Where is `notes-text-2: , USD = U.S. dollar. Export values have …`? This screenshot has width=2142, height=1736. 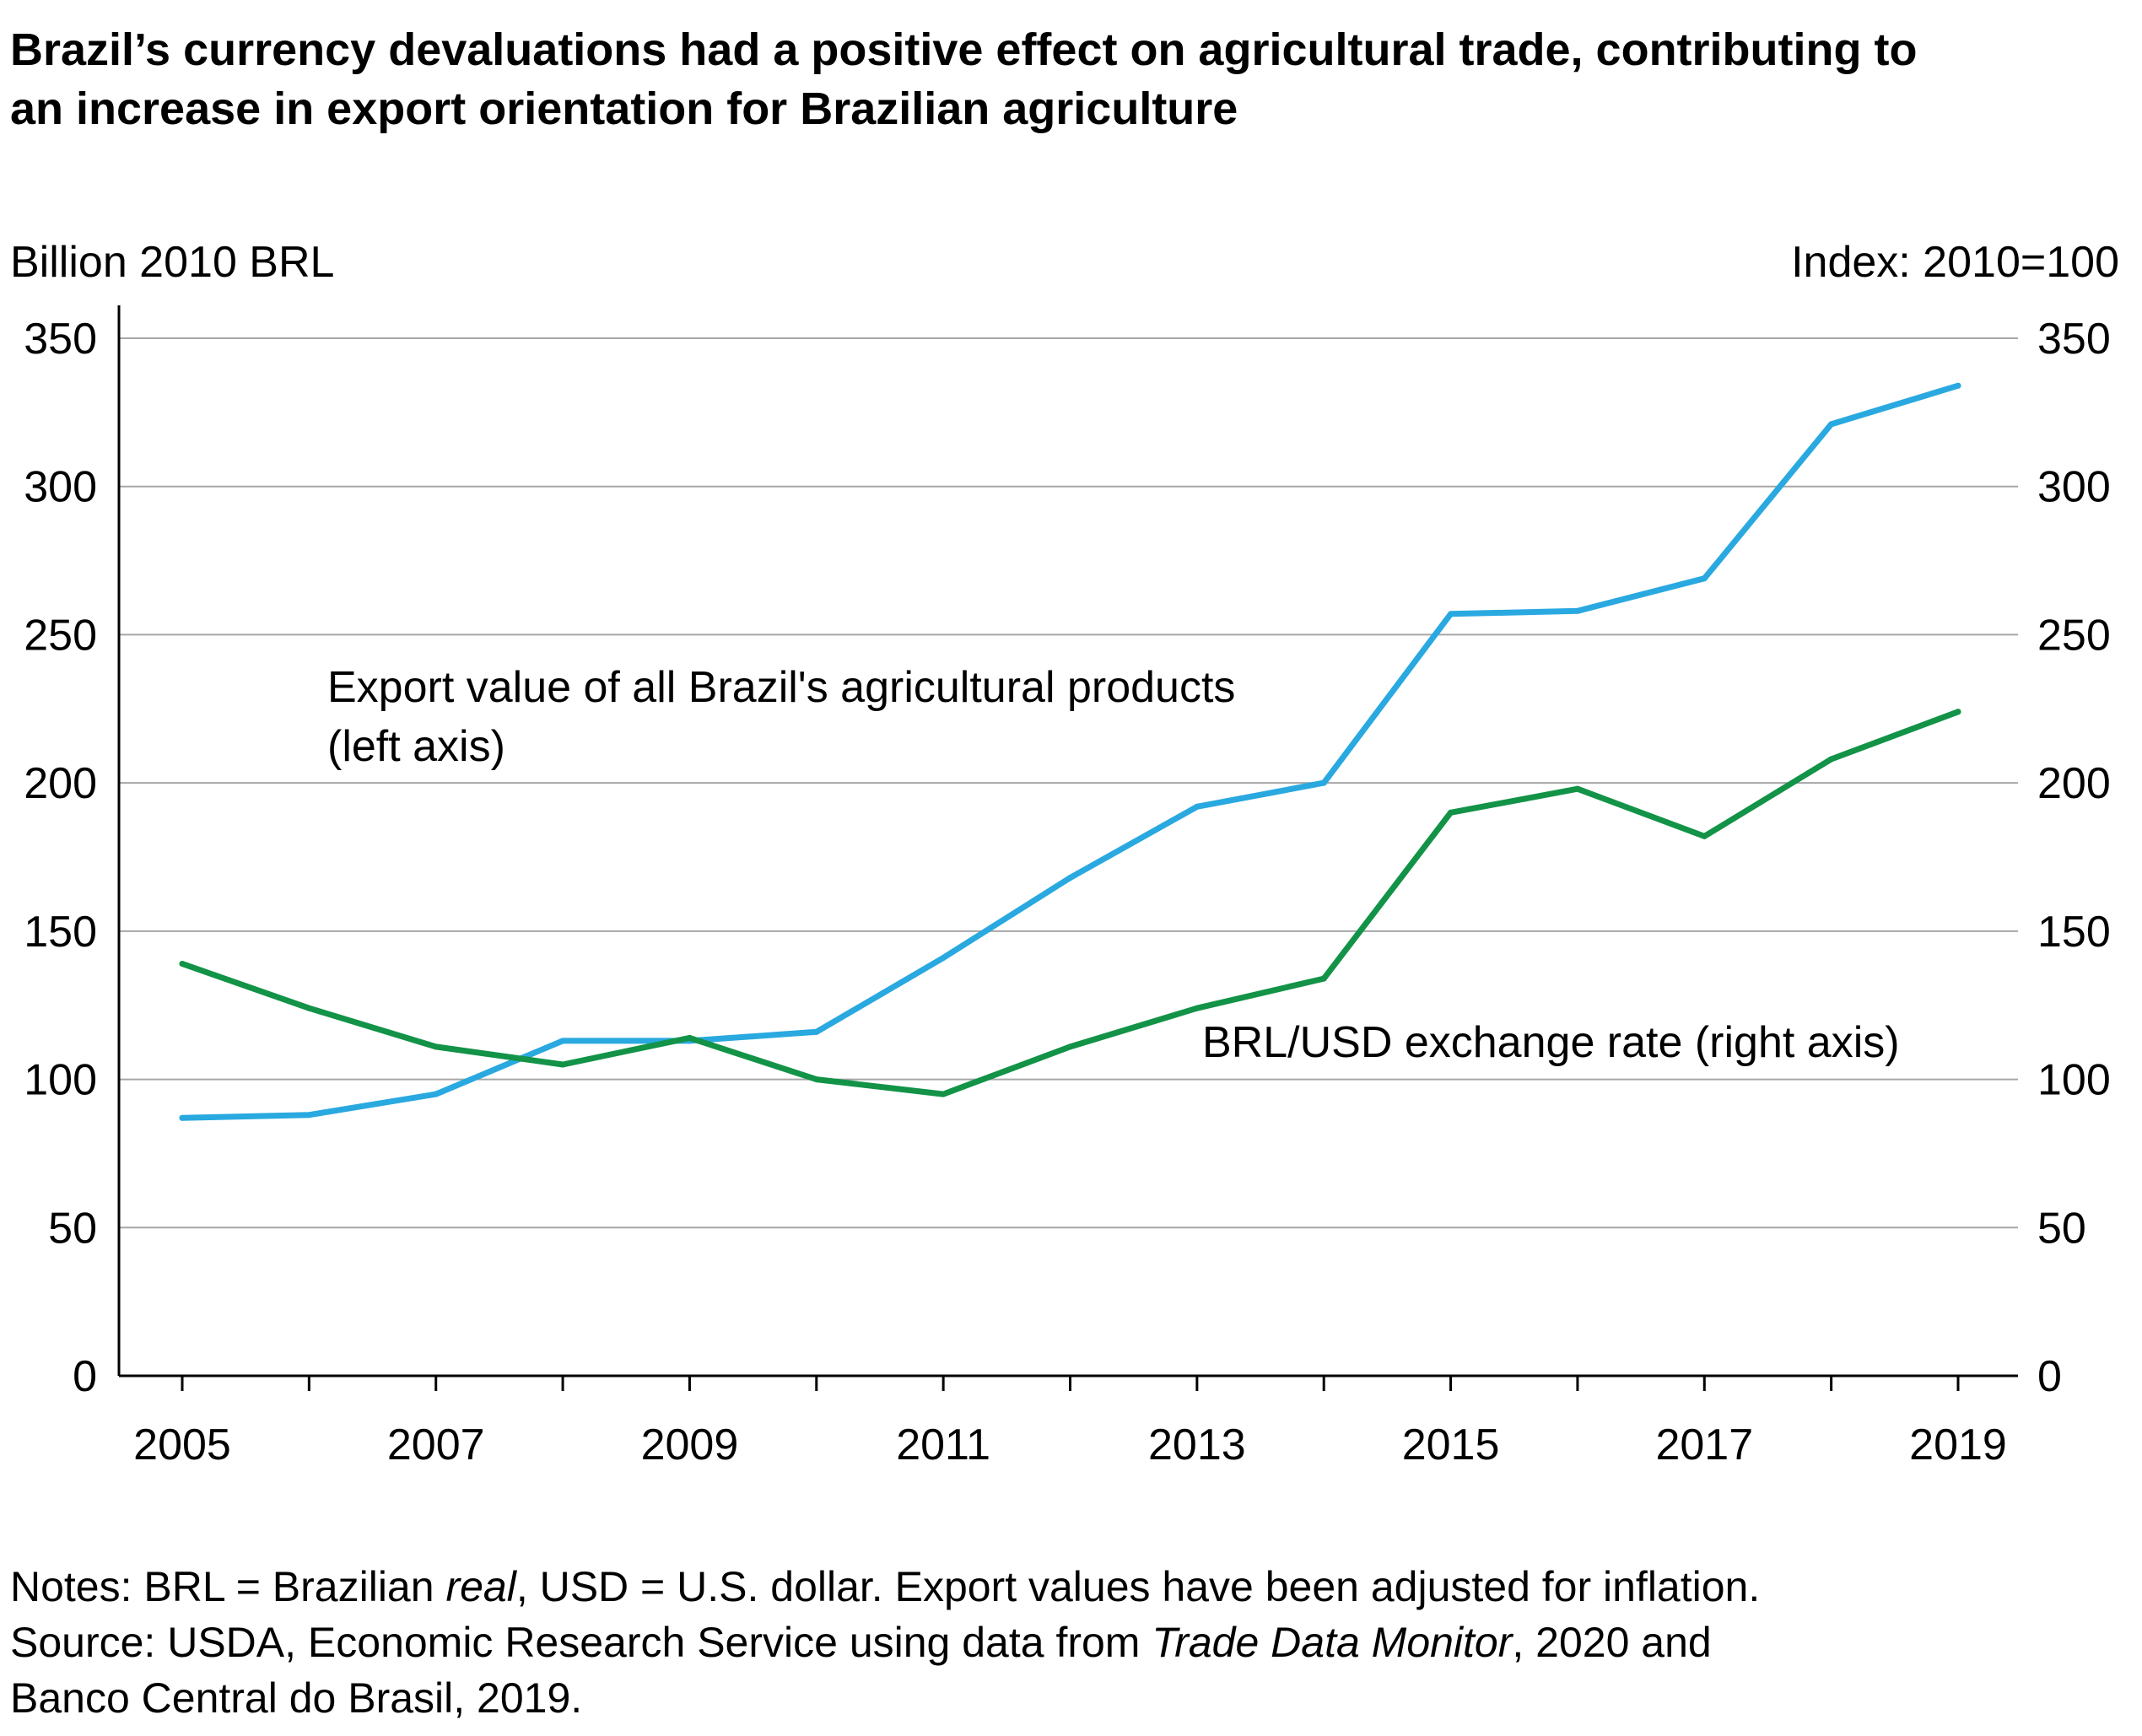
notes-text-2: , USD = U.S. dollar. Export values have … is located at coordinates (1138, 1587).